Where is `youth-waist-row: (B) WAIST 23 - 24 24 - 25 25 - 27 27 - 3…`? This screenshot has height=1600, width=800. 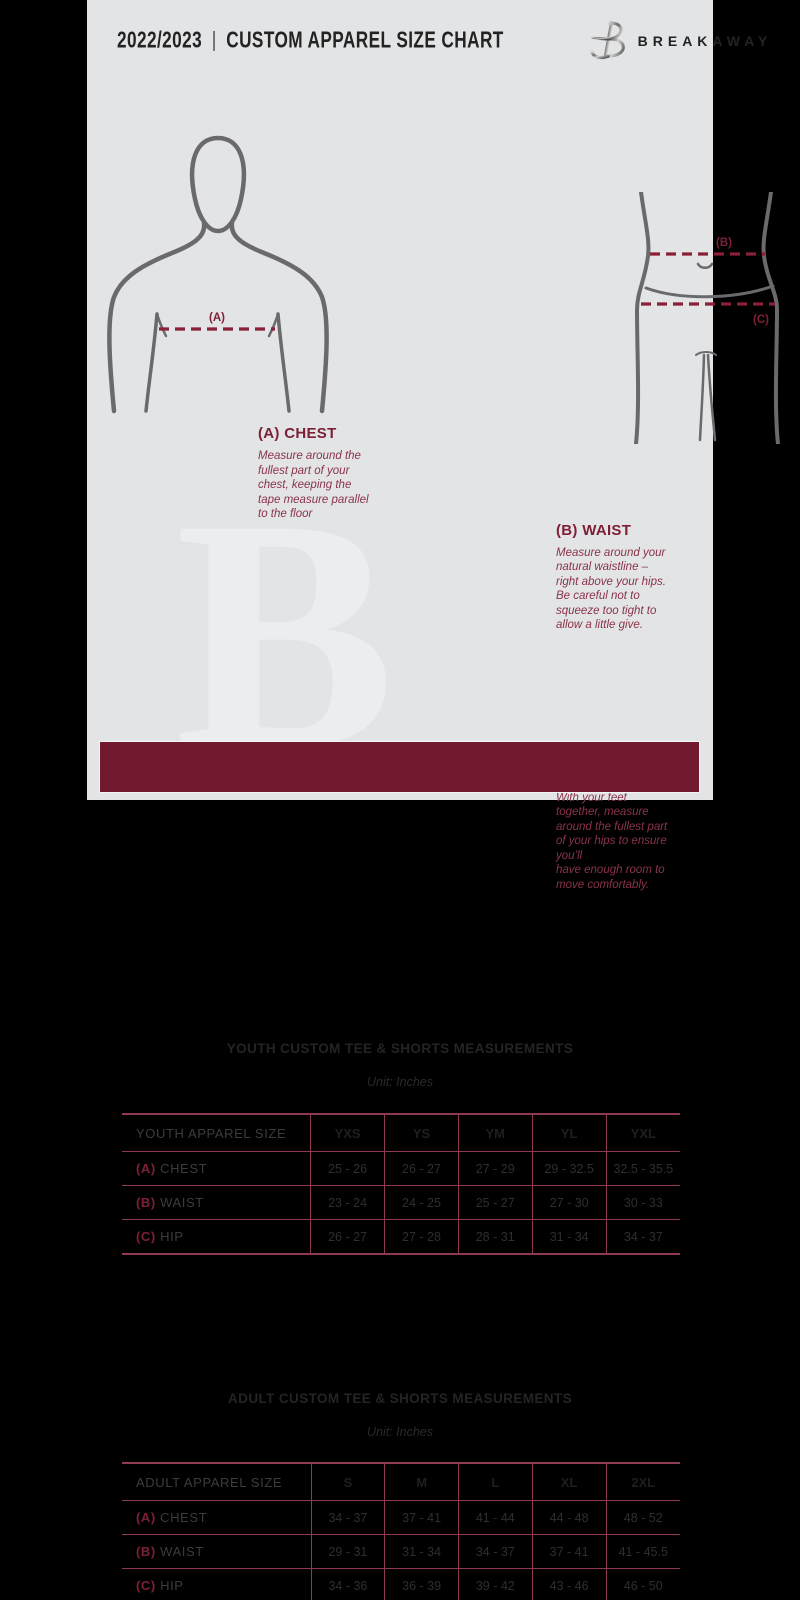
youth-waist-row: (B) WAIST 23 - 24 24 - 25 25 - 27 27 - 3… is located at coordinates (401, 1203).